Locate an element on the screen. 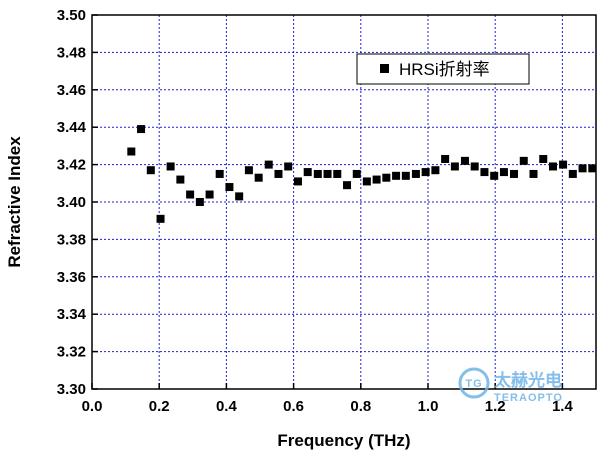  x-tick-label: 0.2 is located at coordinates (159, 406).